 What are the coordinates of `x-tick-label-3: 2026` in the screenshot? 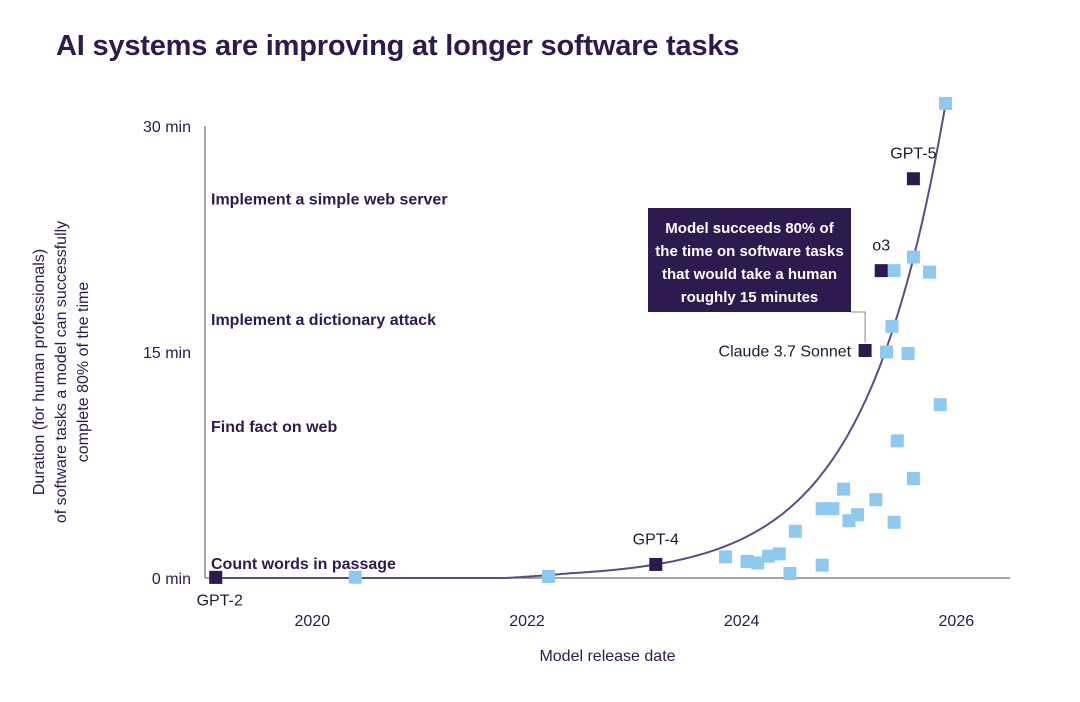 It's located at (957, 621).